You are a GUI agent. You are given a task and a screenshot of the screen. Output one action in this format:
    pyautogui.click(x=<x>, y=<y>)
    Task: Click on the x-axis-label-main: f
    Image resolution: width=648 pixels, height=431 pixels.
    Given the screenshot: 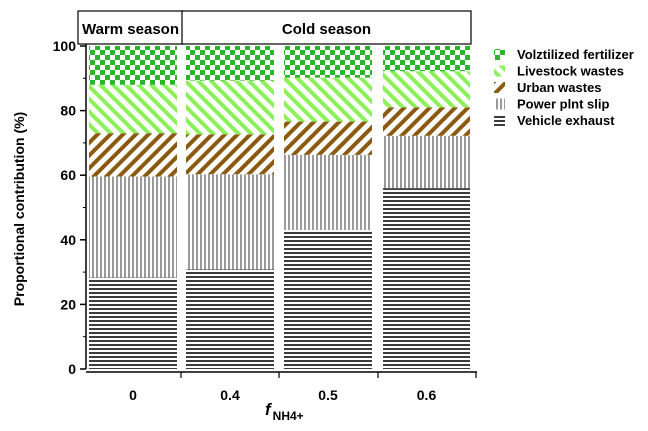 What is the action you would take?
    pyautogui.click(x=269, y=409)
    